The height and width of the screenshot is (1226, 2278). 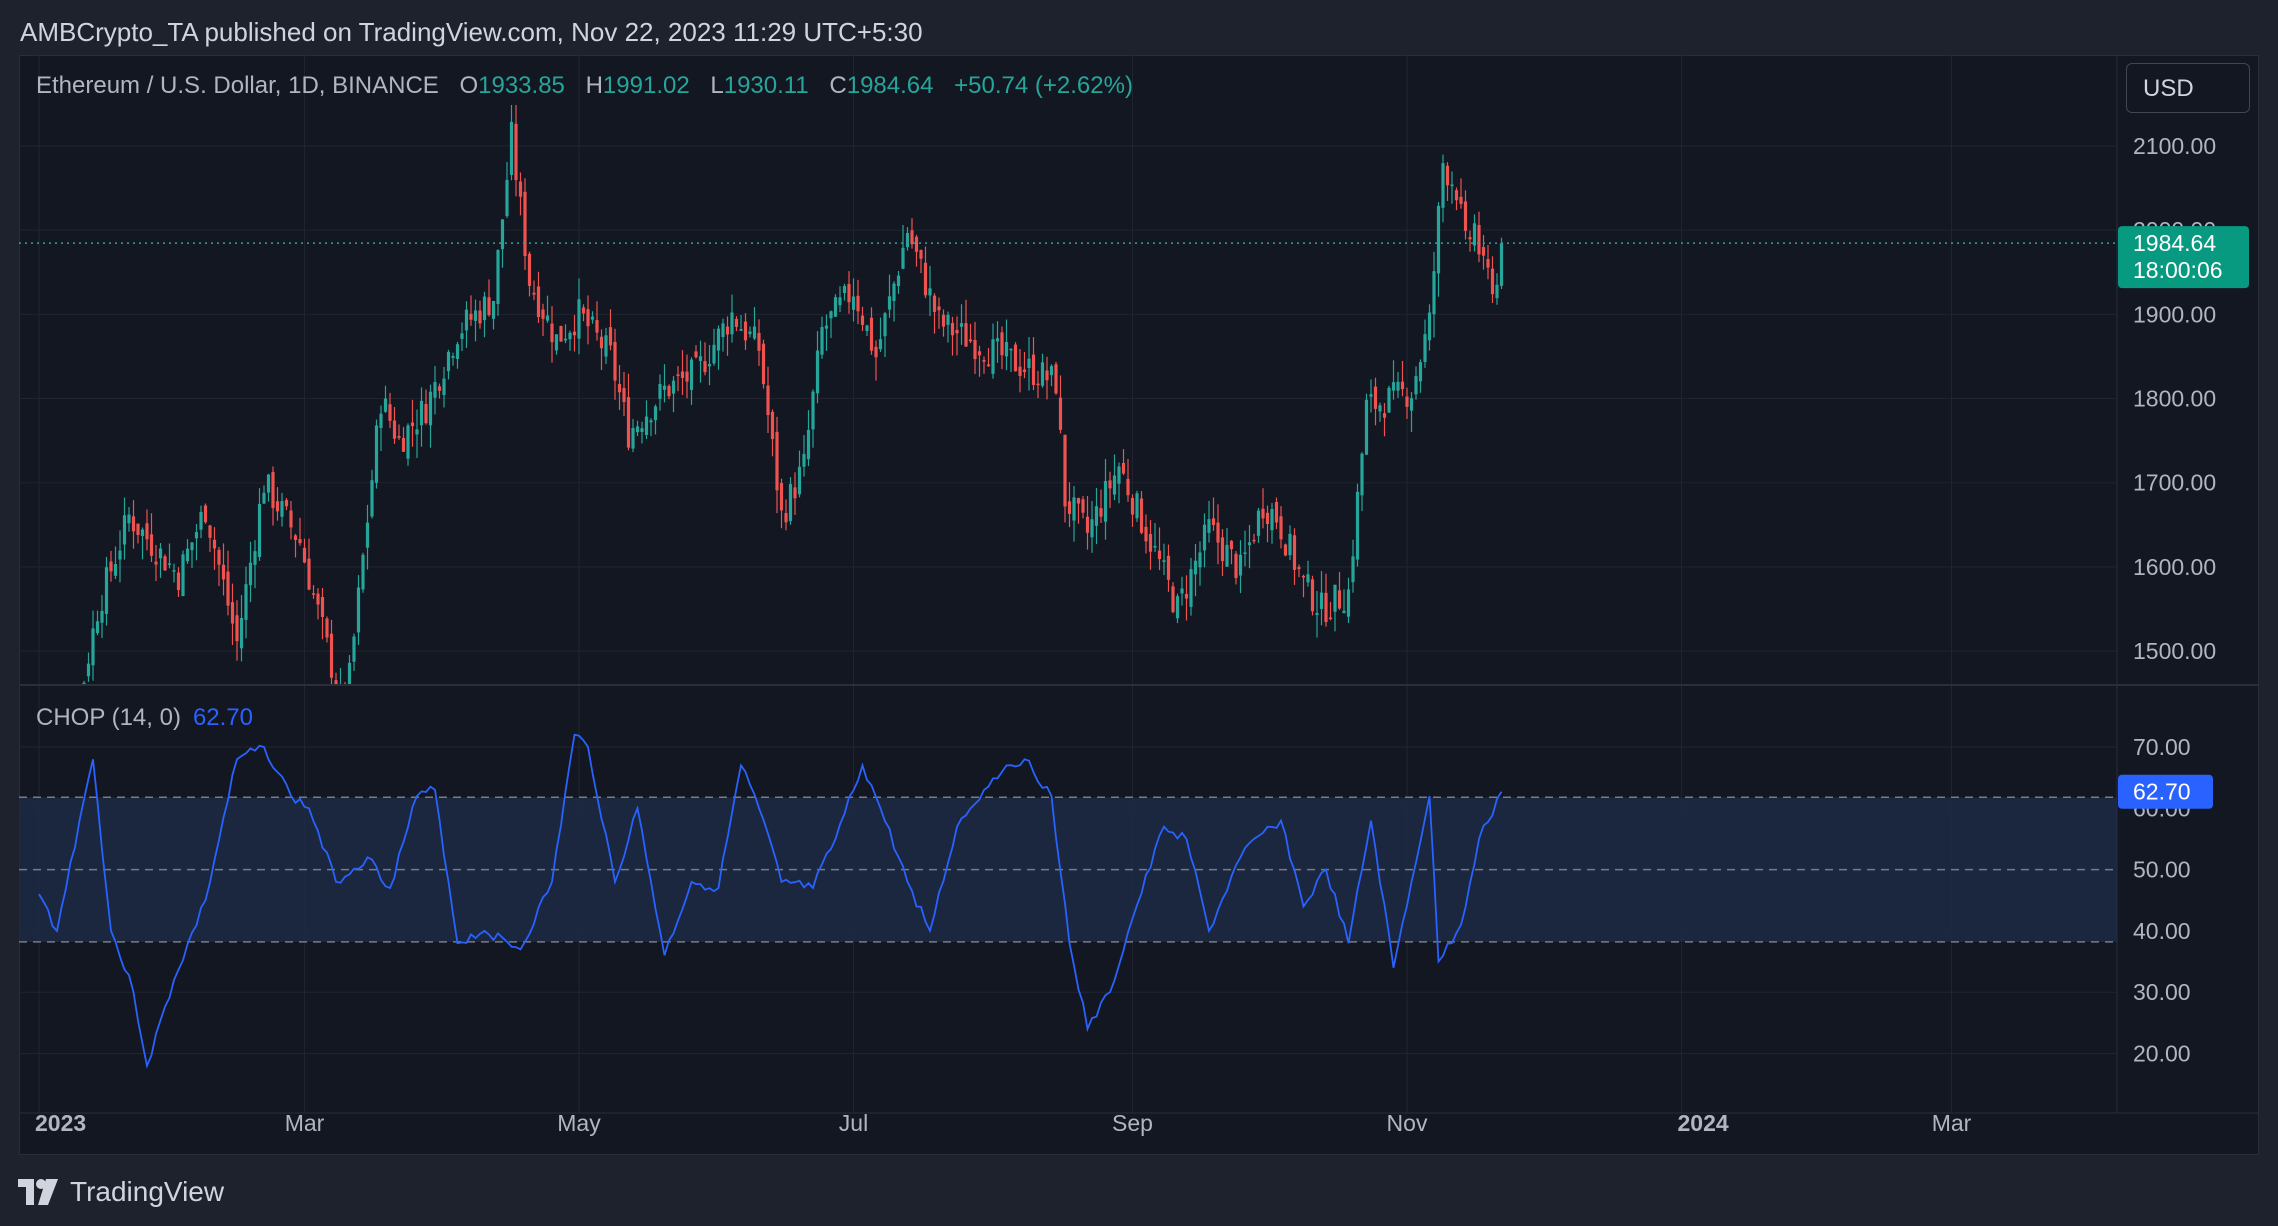 I want to click on currency-button: USD, so click(x=2188, y=88).